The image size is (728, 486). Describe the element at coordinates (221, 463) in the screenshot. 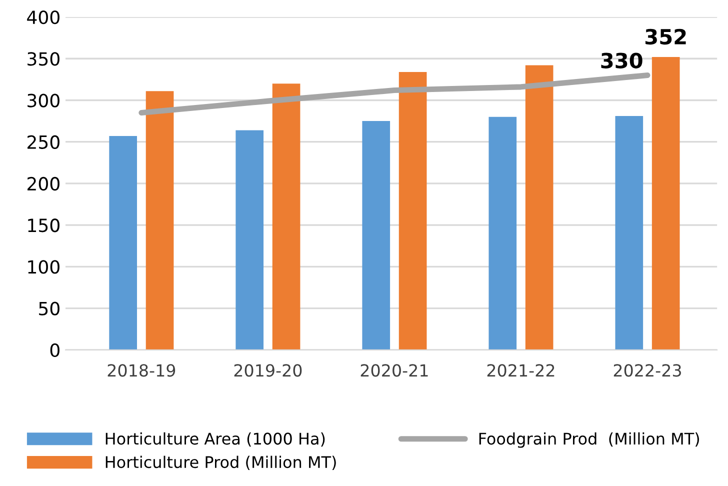

I see `legend-label: Horticulture Prod (Million MT)` at that location.